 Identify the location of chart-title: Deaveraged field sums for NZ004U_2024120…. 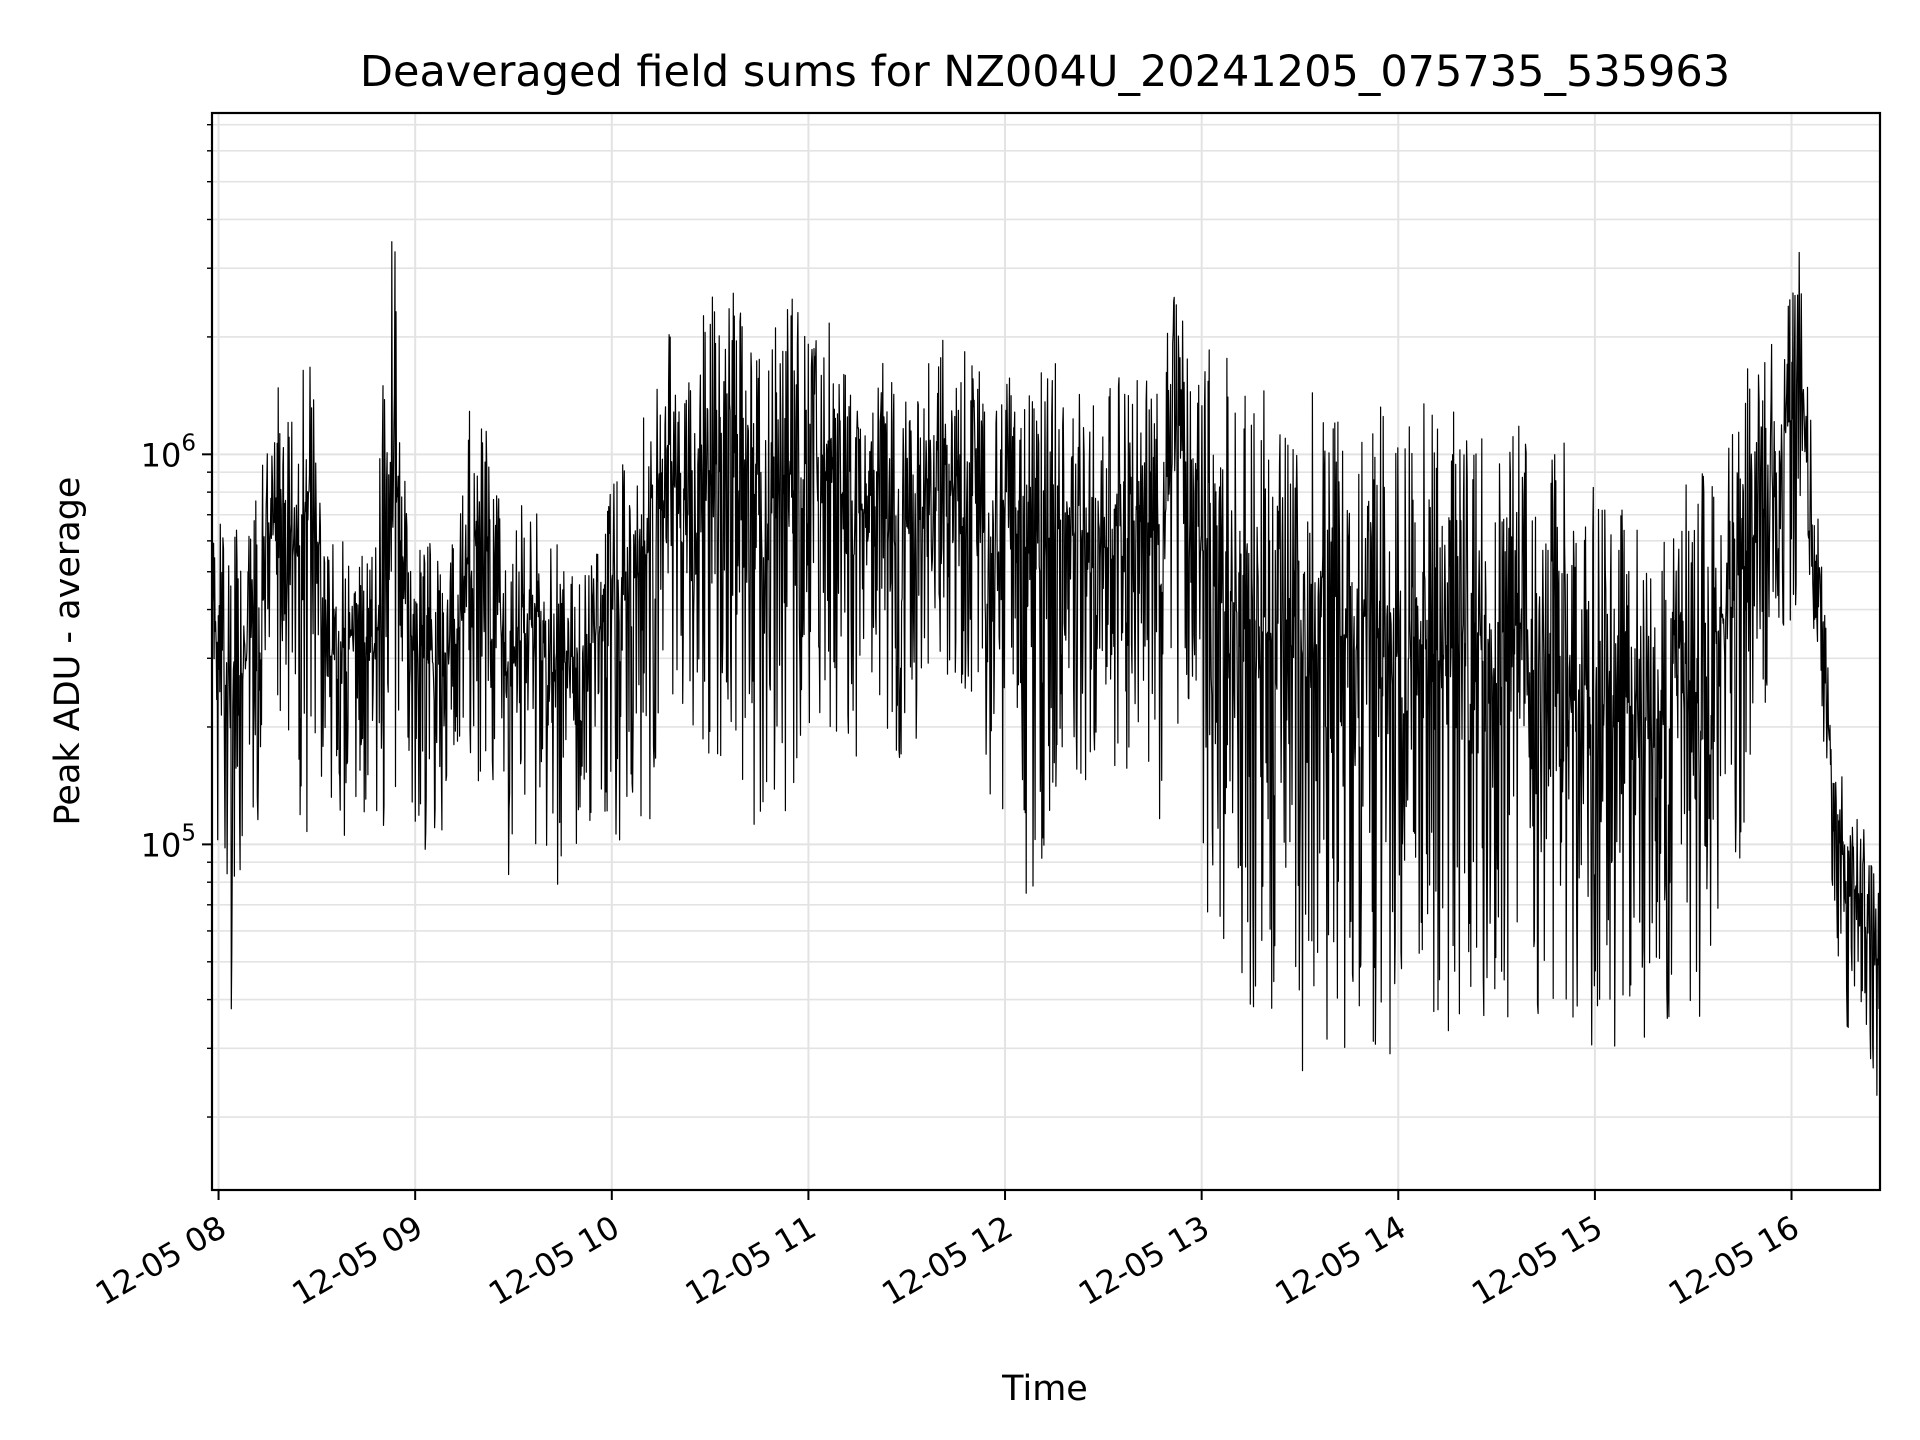
(1045, 72).